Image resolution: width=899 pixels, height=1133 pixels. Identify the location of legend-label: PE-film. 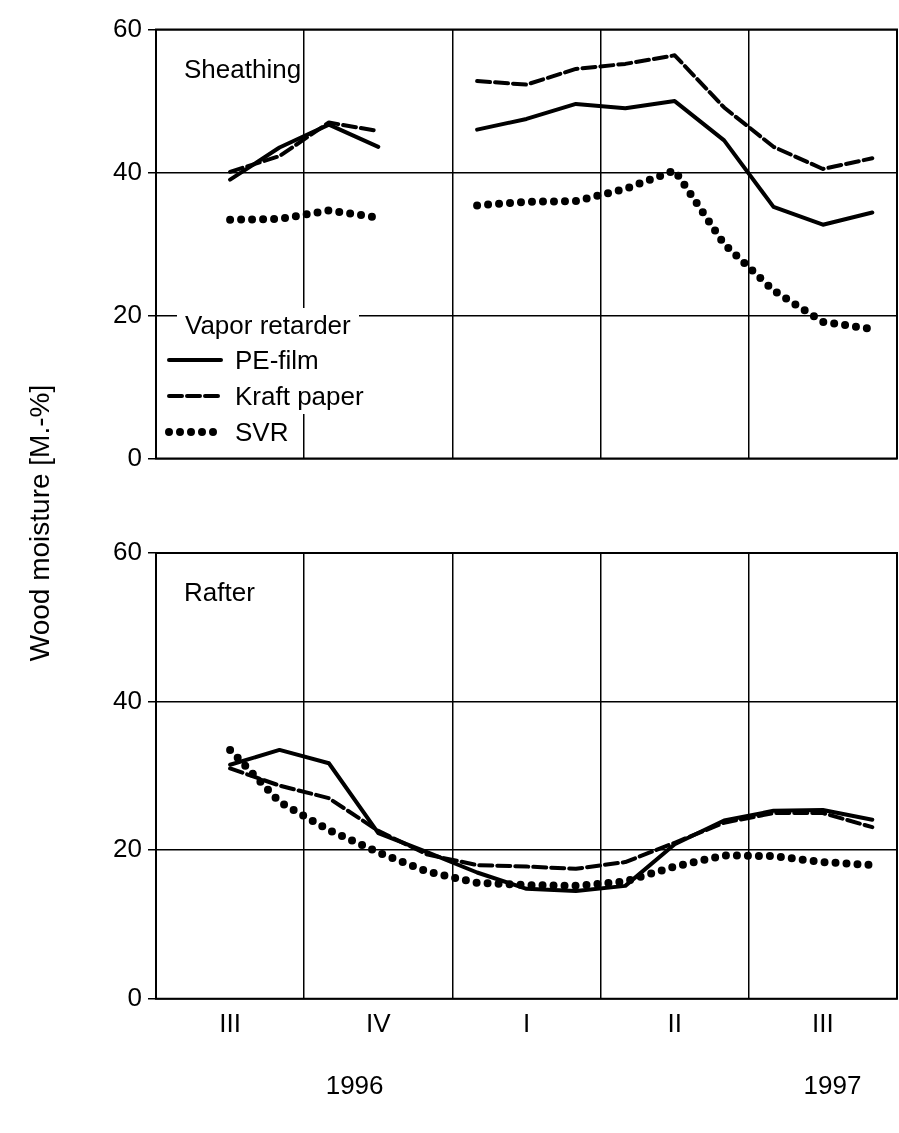
(277, 360).